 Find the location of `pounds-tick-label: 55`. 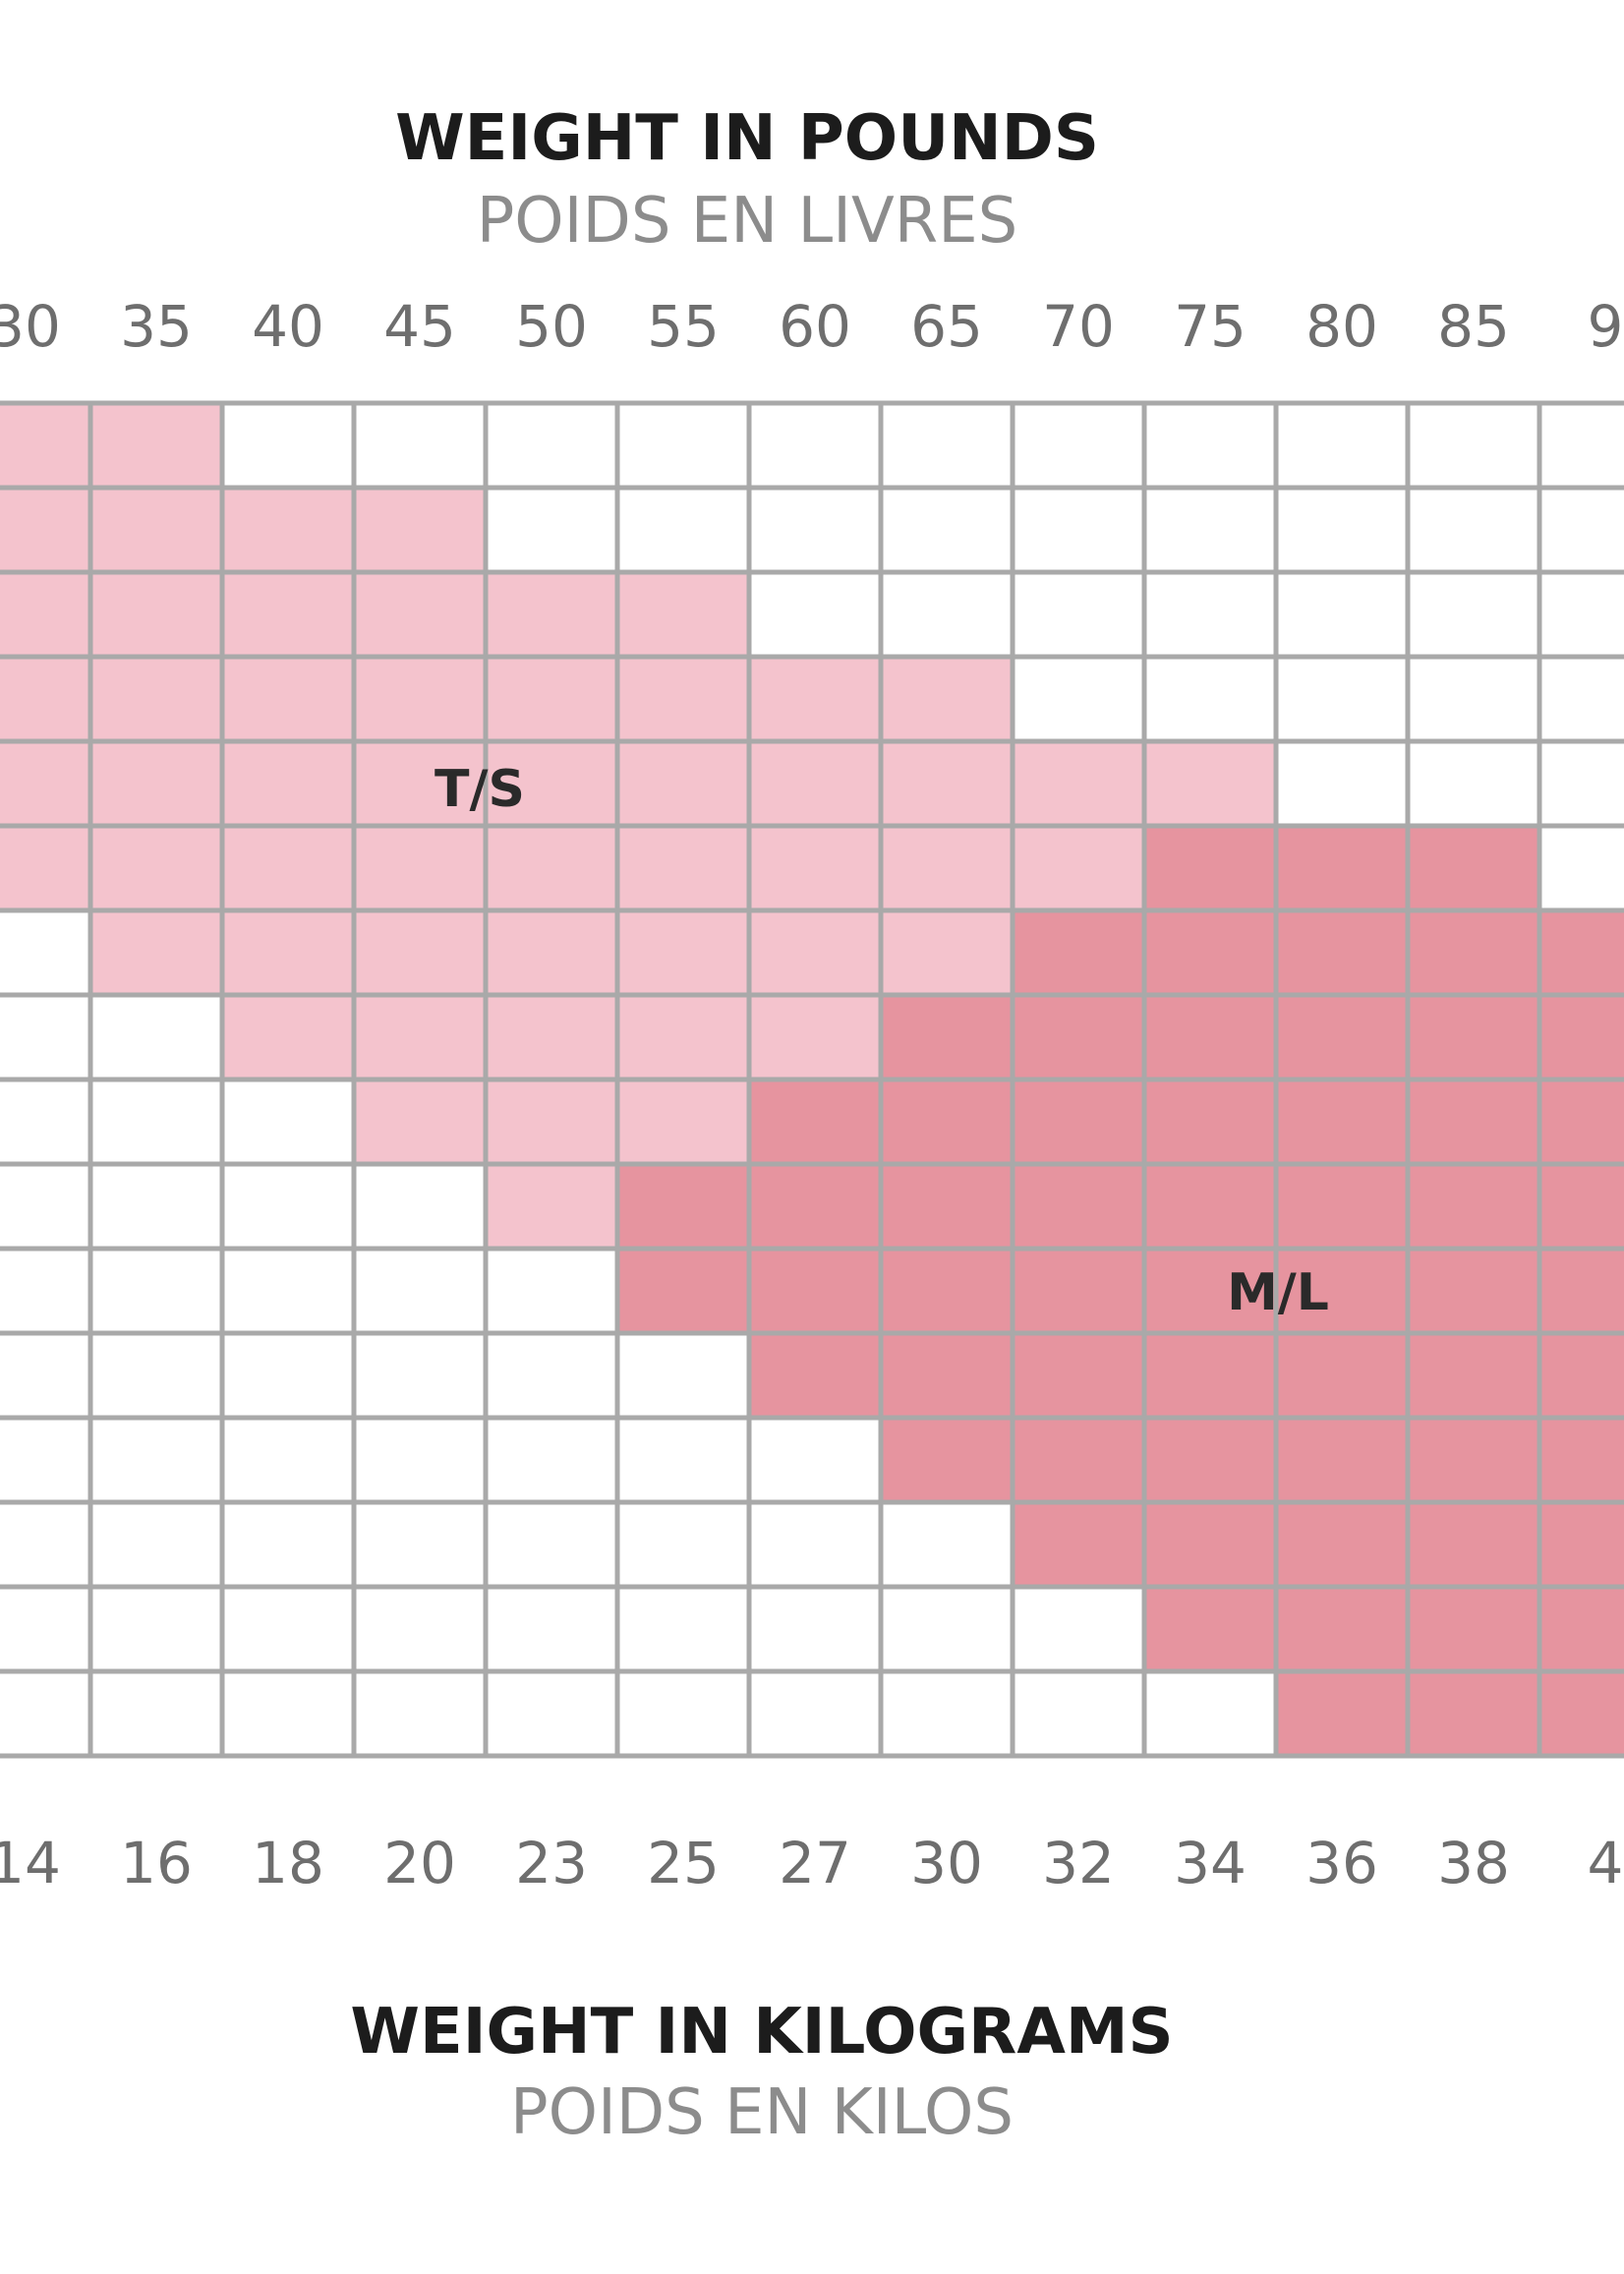

pounds-tick-label: 55 is located at coordinates (683, 326).